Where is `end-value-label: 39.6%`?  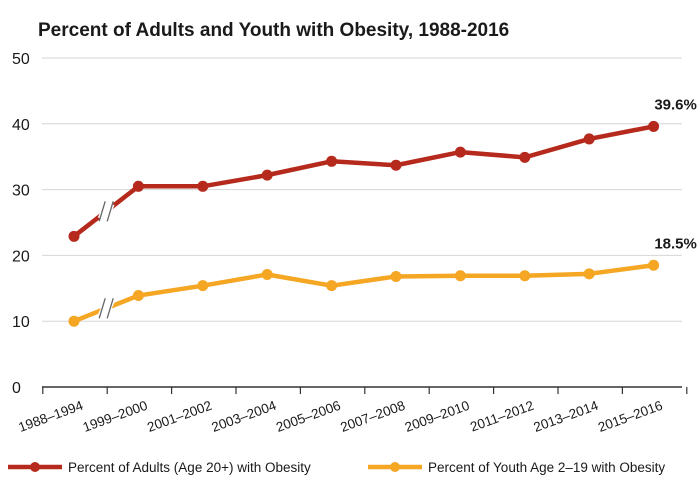
end-value-label: 39.6% is located at coordinates (675, 104).